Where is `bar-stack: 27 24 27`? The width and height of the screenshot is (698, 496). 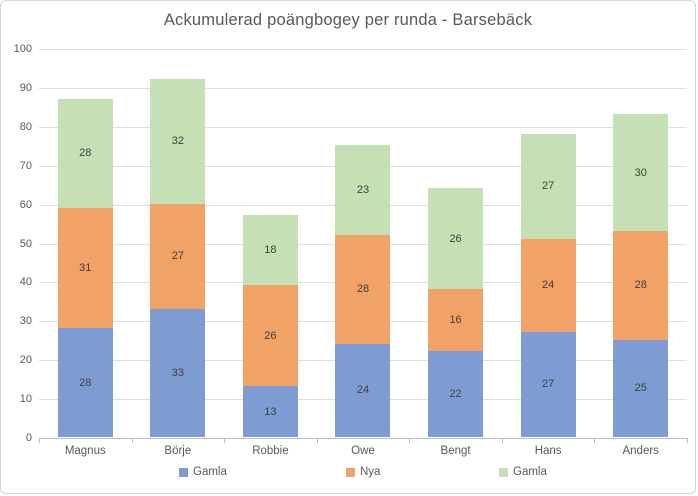 bar-stack: 27 24 27 is located at coordinates (548, 285).